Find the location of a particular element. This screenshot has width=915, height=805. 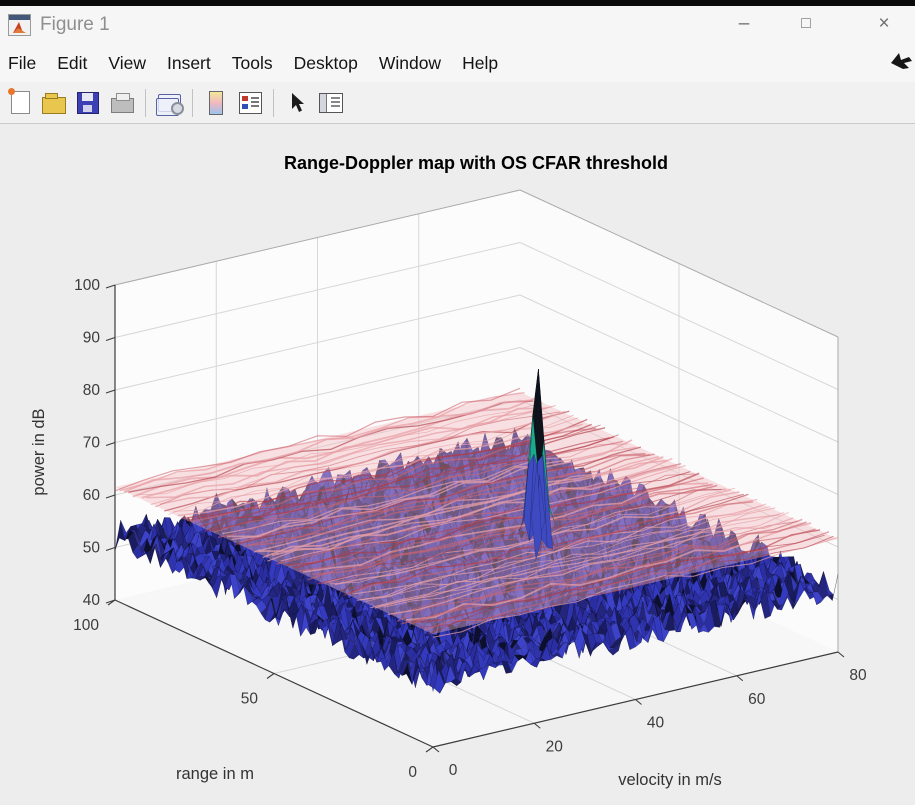

link-plot-button is located at coordinates (169, 103).